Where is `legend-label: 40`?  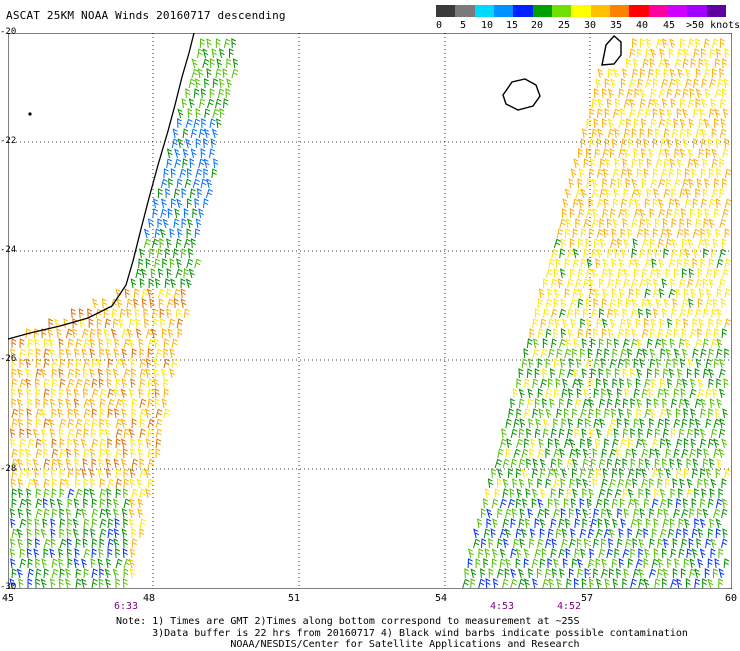
legend-label: 40 is located at coordinates (642, 25).